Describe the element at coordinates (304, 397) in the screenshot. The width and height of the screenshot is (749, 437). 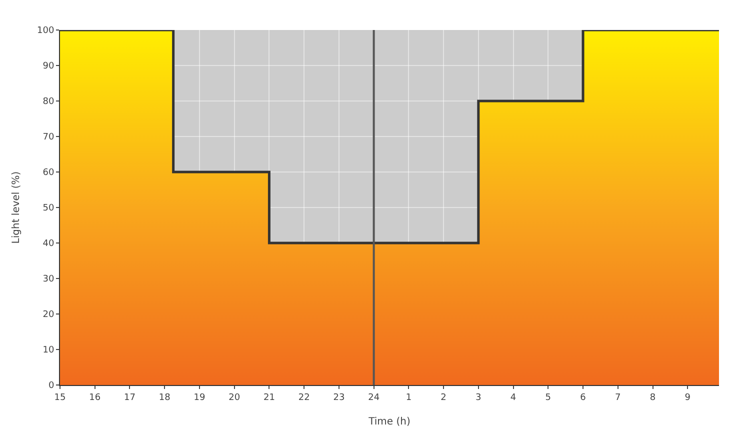
I see `x-tick-label: 22` at that location.